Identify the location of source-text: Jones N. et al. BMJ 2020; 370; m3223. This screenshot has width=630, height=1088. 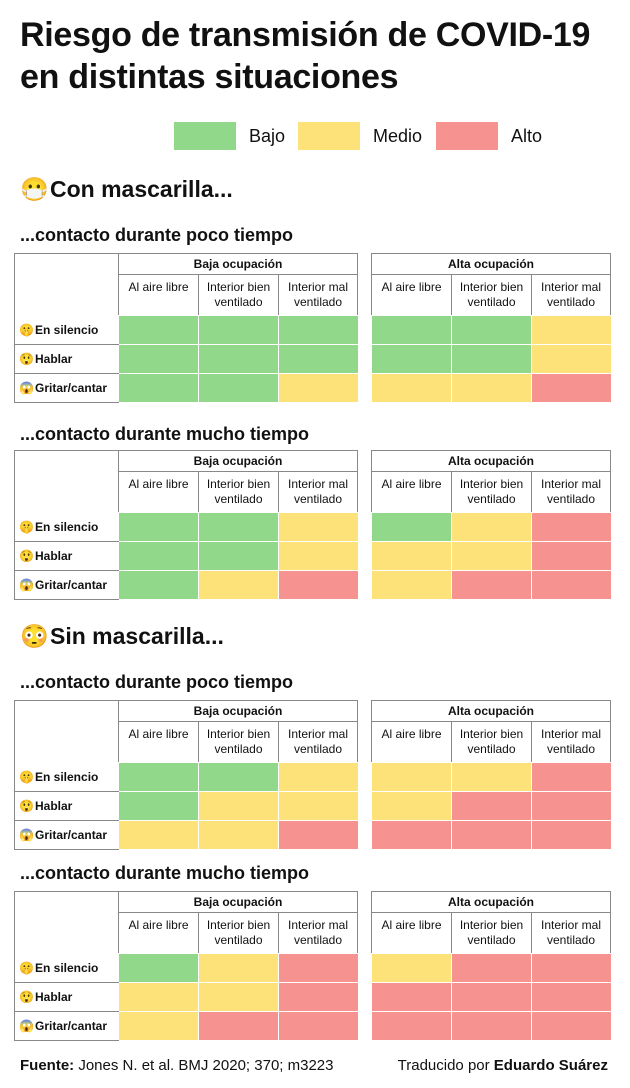
(206, 1065).